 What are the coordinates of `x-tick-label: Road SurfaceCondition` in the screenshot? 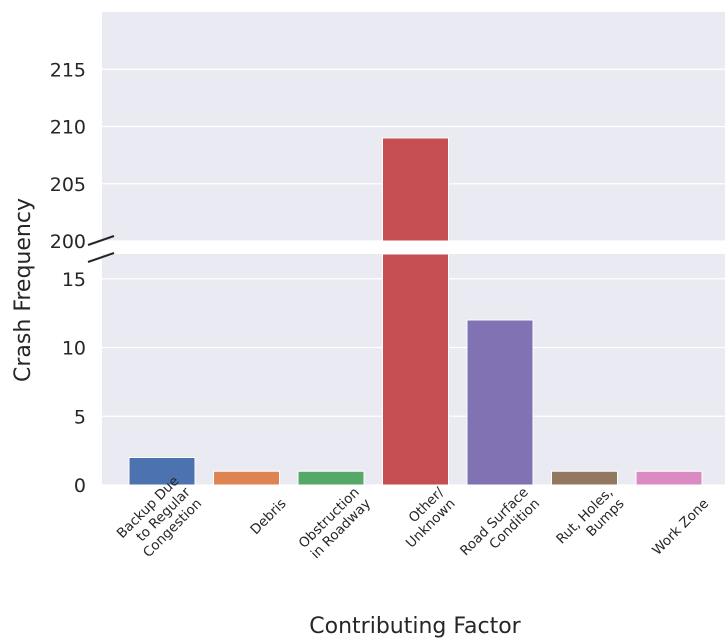 It's located at (500, 527).